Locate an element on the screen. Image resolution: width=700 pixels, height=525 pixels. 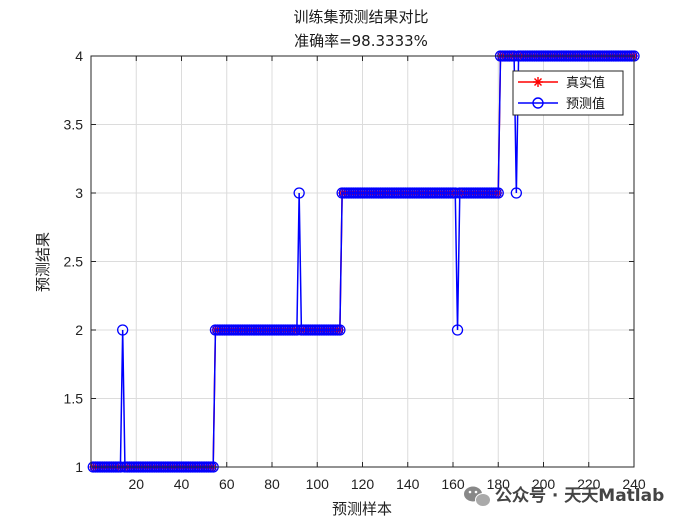
x-axis-label: 预测样本 is located at coordinates (362, 509).